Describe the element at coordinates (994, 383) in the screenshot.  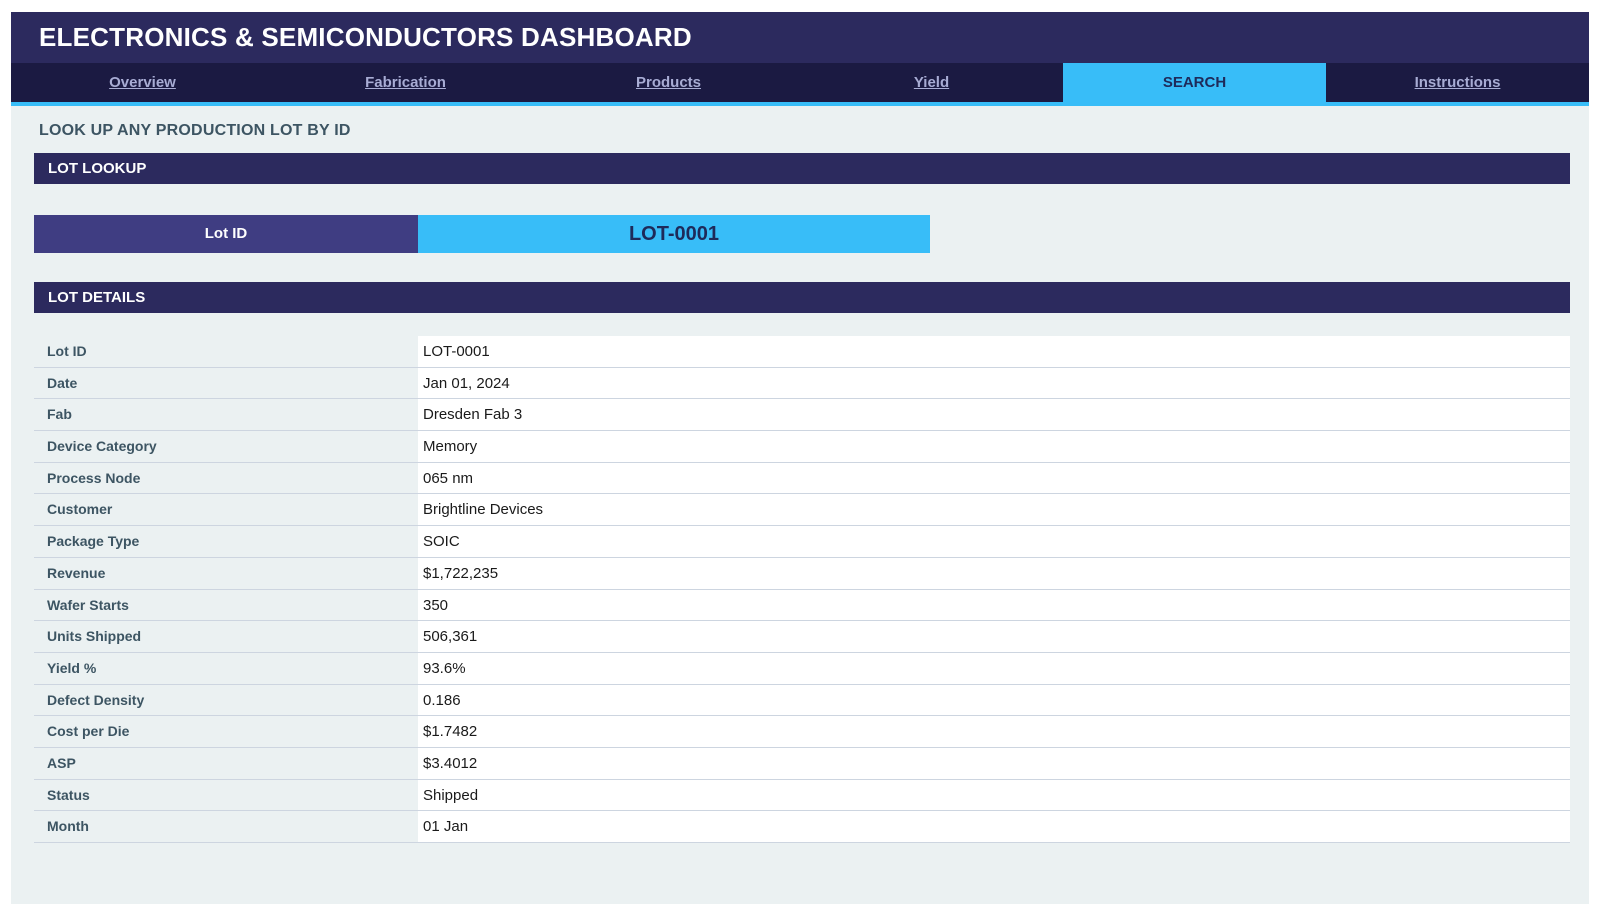
I see `detail-value: Jan 01, 2024` at that location.